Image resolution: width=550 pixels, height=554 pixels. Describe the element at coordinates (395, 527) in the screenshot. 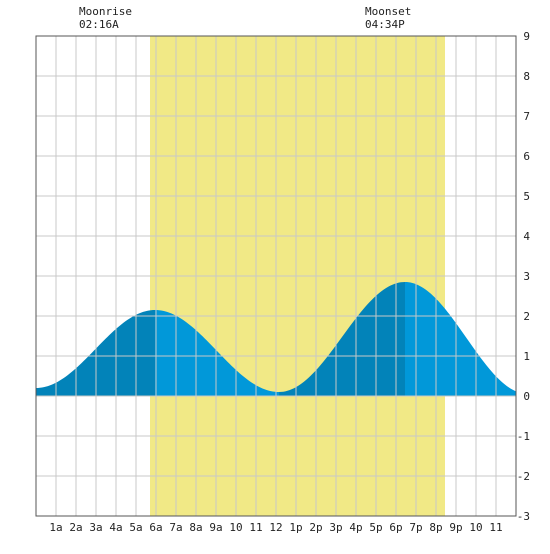

I see `x-tick-label: 6p` at that location.